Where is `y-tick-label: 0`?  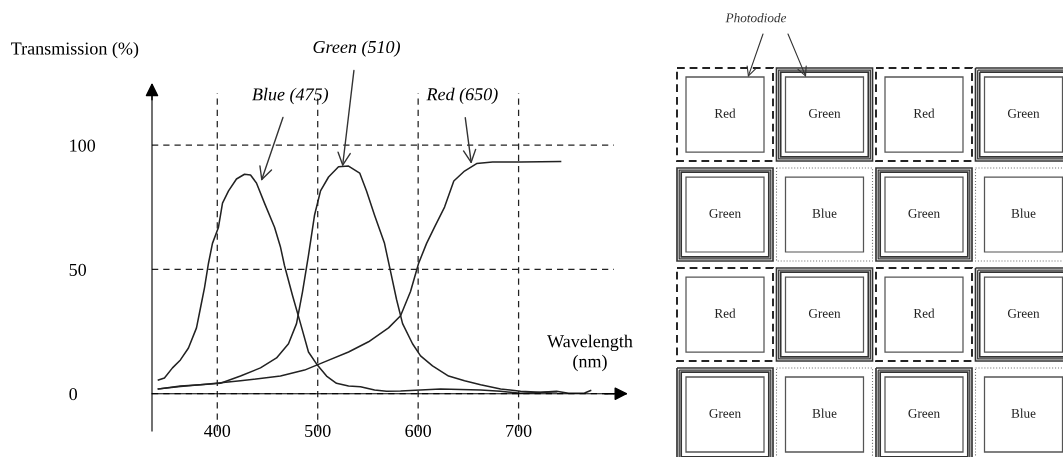 y-tick-label: 0 is located at coordinates (73, 394).